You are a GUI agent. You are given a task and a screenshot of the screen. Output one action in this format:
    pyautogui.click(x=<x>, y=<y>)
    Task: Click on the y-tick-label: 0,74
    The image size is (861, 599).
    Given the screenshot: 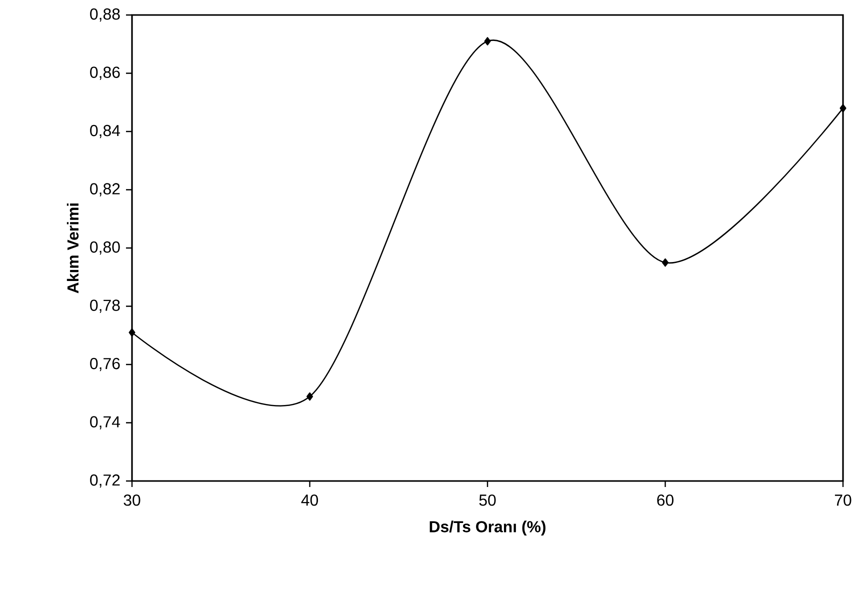 What is the action you would take?
    pyautogui.click(x=105, y=423)
    